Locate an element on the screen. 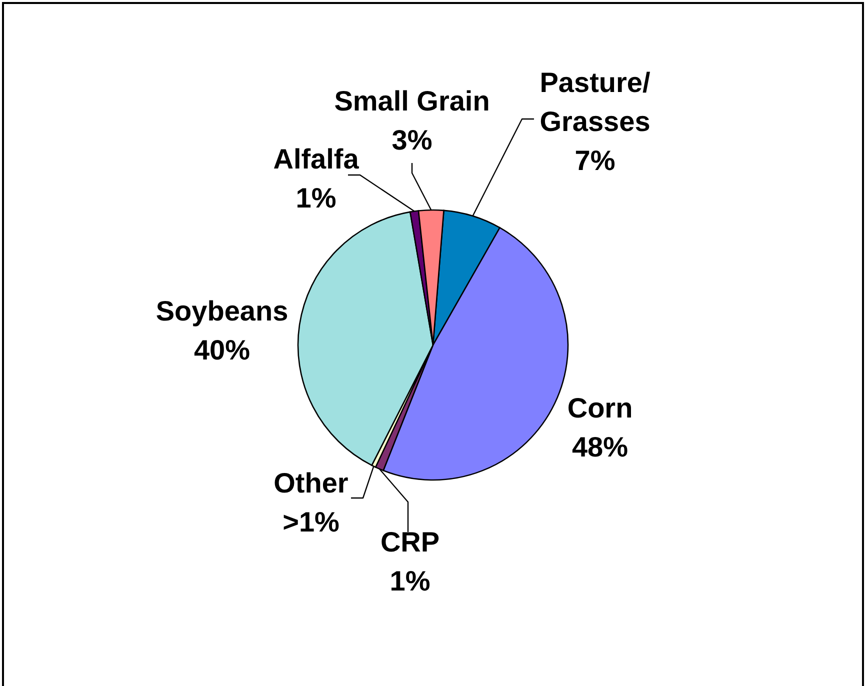 The image size is (865, 686). slice-label: Pasture/Grasses is located at coordinates (595, 102).